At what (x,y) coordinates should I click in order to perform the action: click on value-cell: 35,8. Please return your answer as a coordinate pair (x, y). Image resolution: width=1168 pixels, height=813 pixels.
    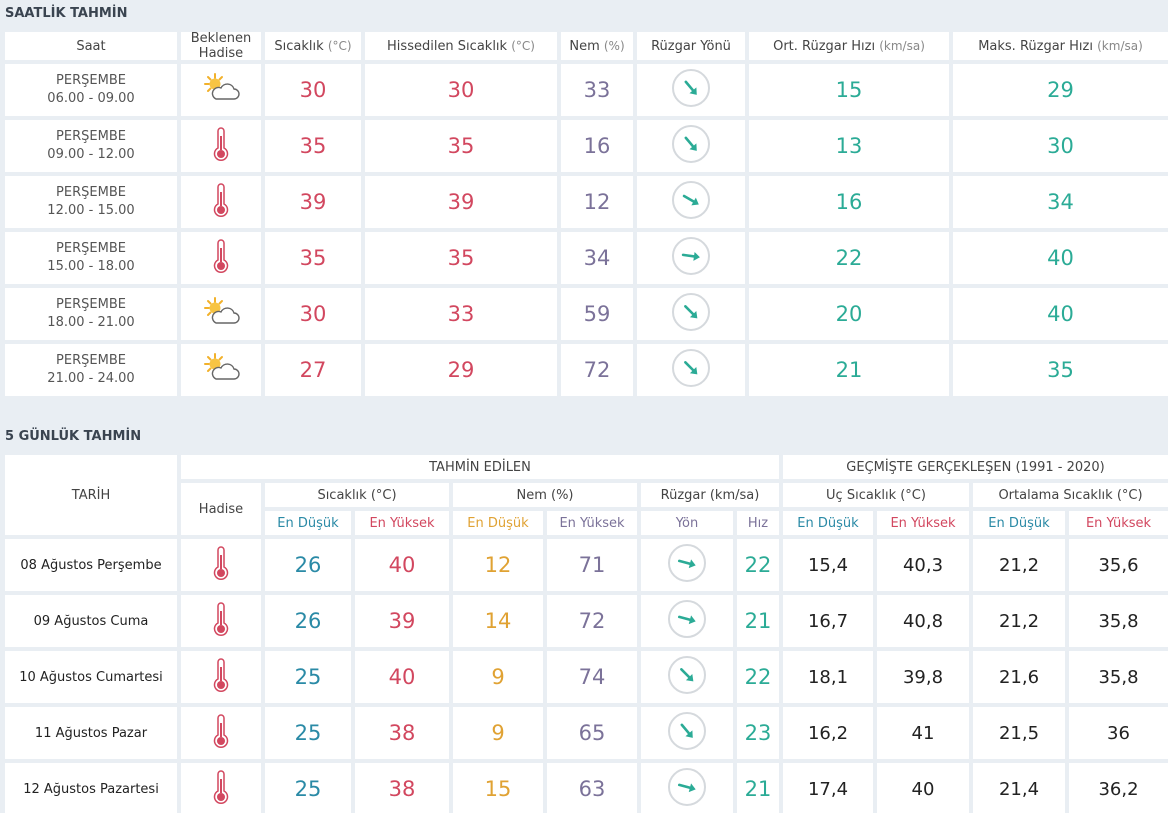
    Looking at the image, I should click on (1118, 677).